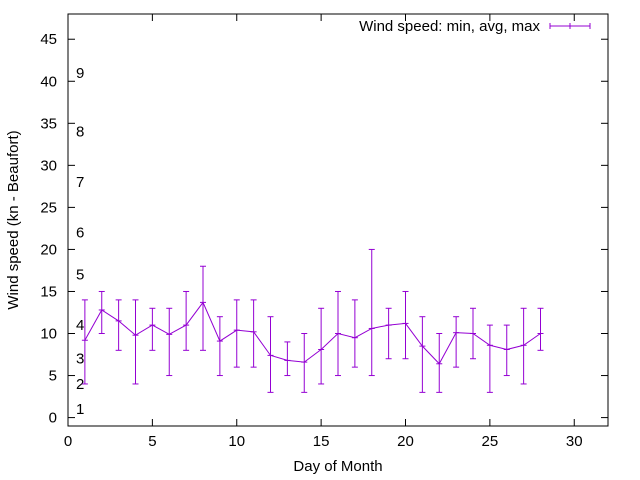  What do you see at coordinates (48, 165) in the screenshot?
I see `y-tick-label: 30` at bounding box center [48, 165].